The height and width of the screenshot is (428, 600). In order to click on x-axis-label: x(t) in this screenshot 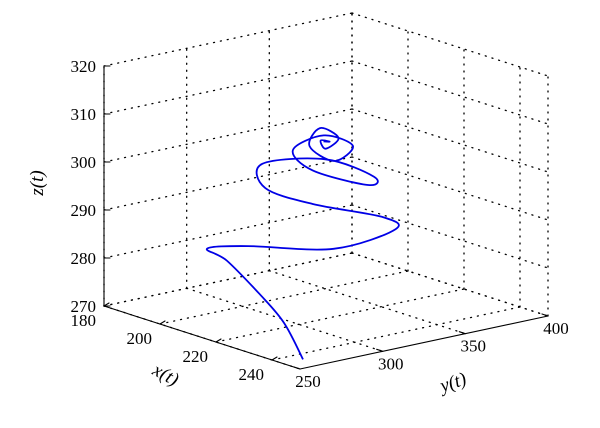, I will do `click(165, 374)`.